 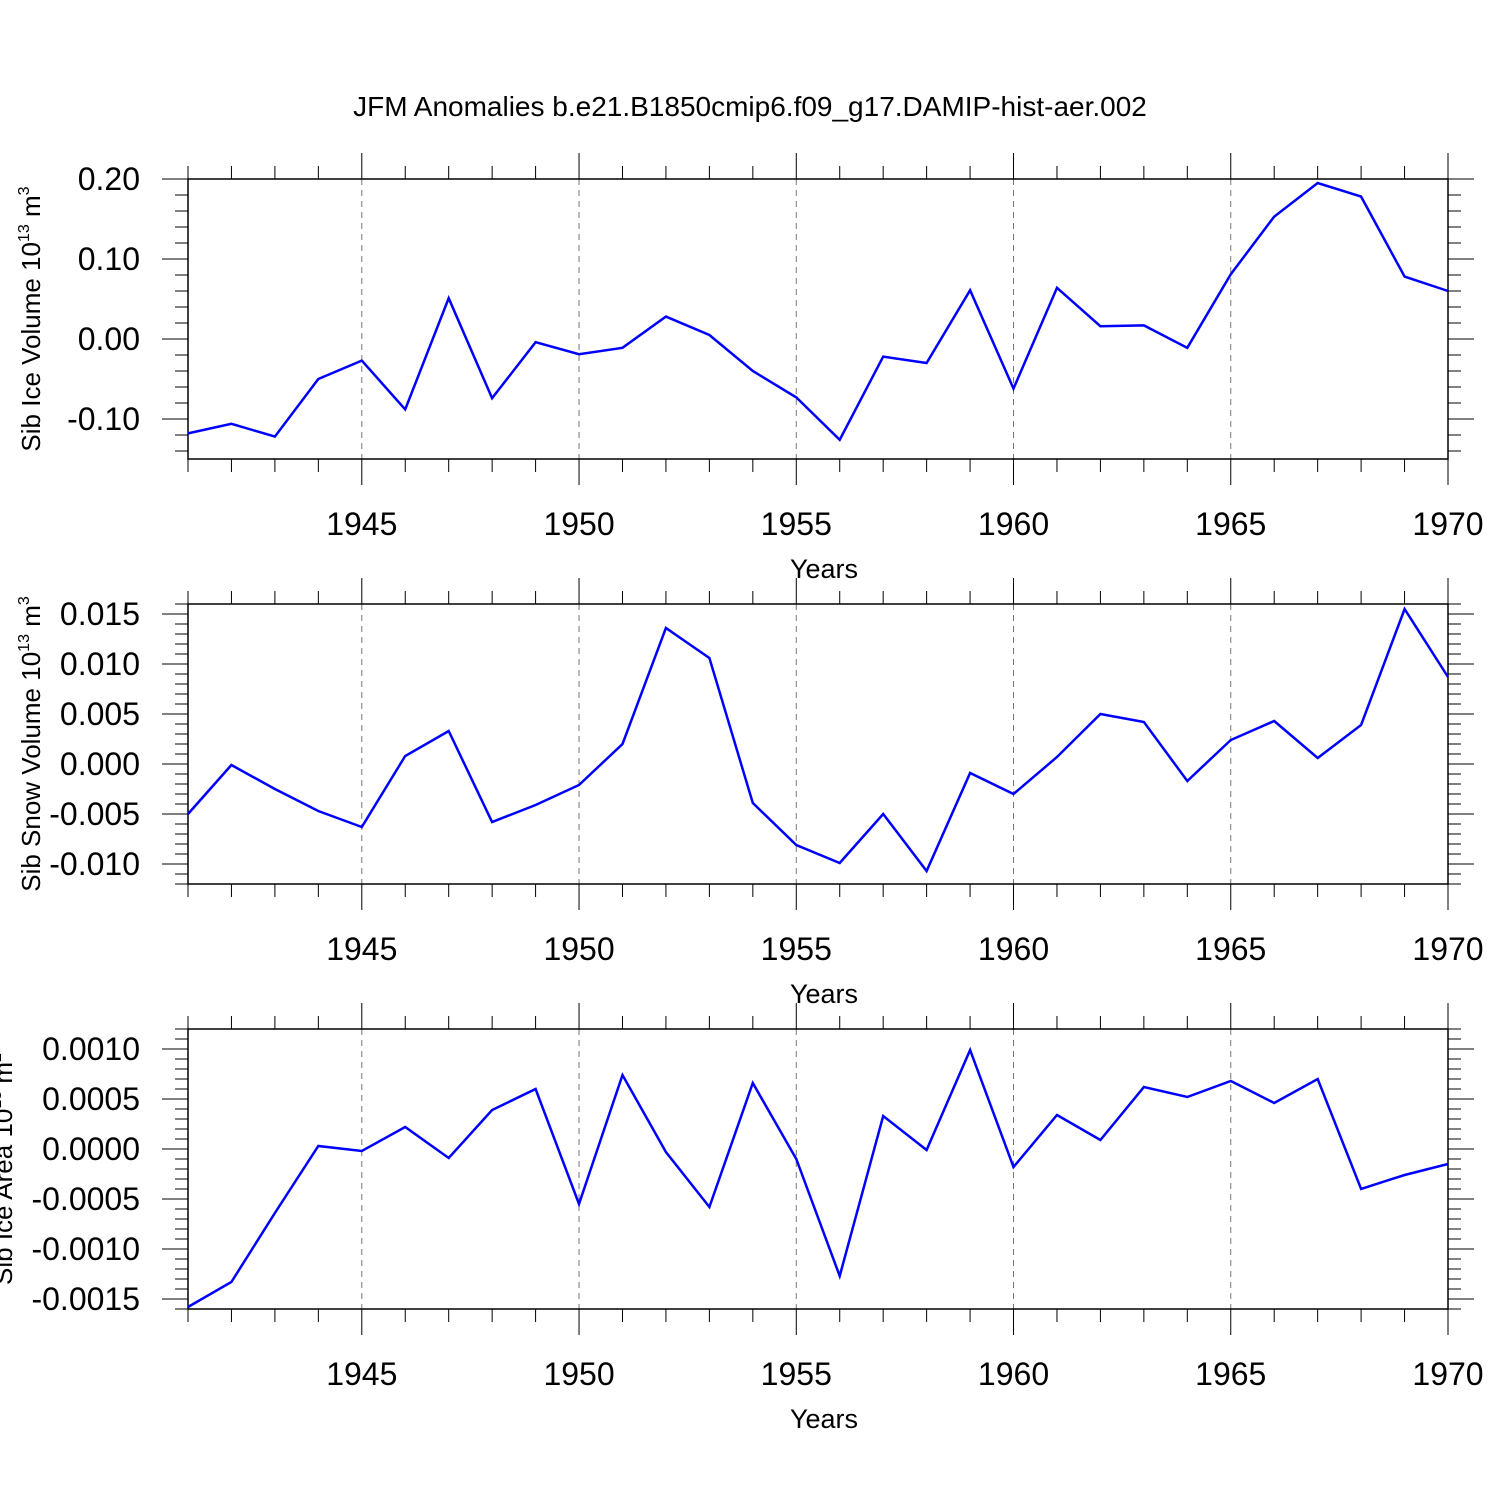 I want to click on y-tick-label: 0.000, so click(x=100, y=764).